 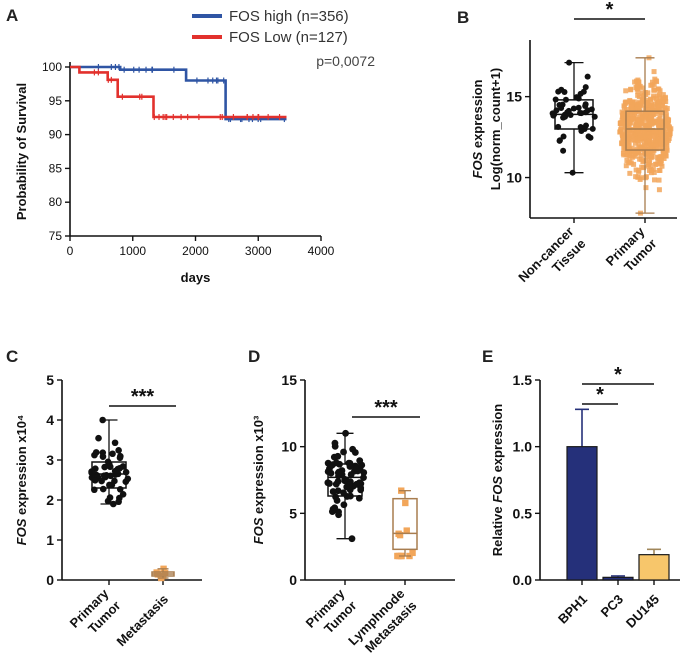 I want to click on y-tick-label: 90, so click(x=56, y=135).